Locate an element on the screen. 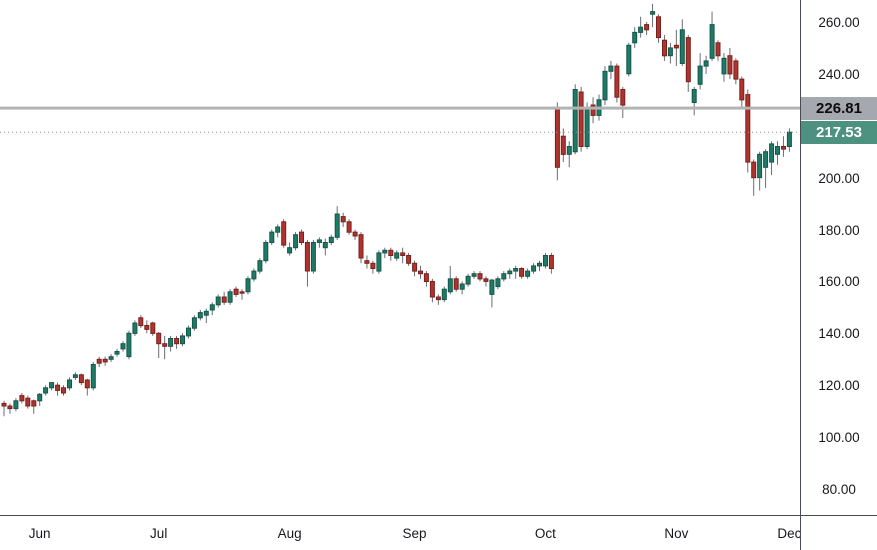 This screenshot has width=877, height=550. price-tick-label: 240.00 is located at coordinates (839, 74).